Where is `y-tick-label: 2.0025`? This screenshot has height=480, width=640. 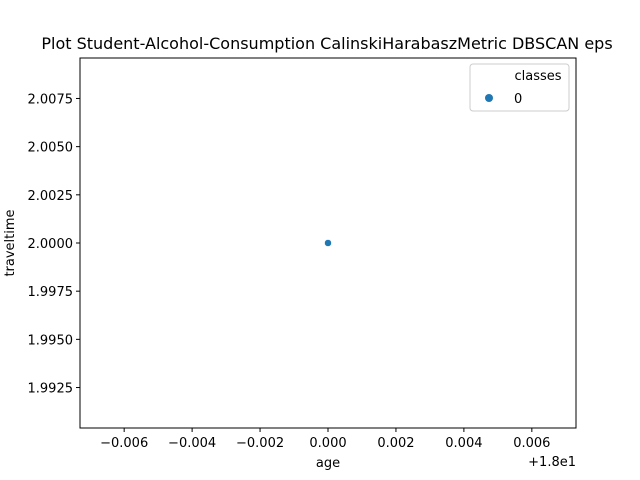
y-tick-label: 2.0025 is located at coordinates (51, 196).